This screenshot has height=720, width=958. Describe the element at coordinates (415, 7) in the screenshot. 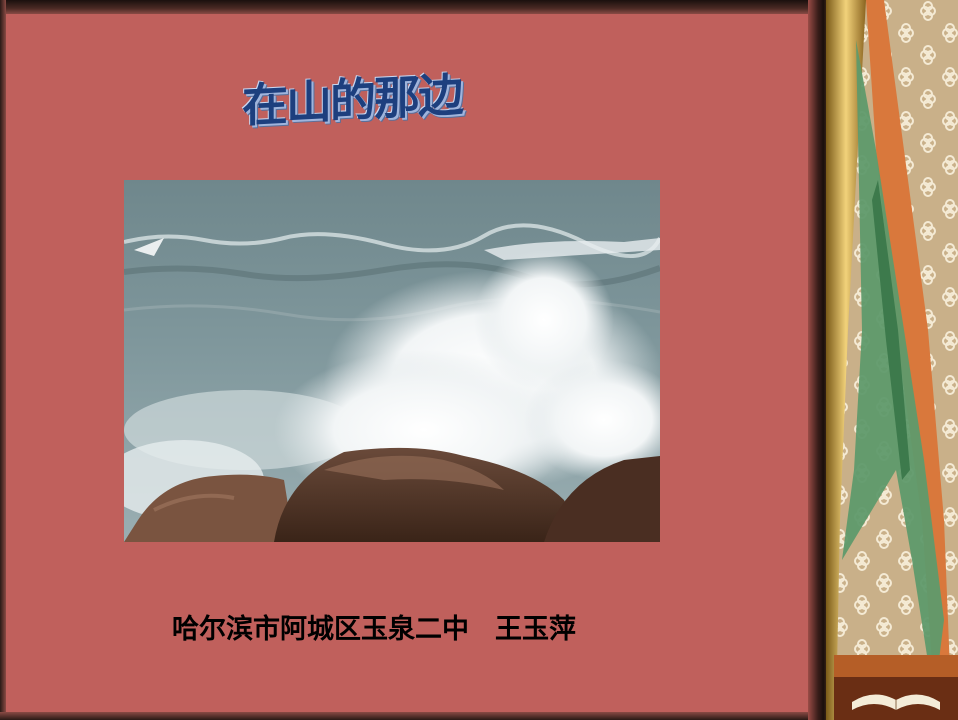

I see `frame-top-edge` at that location.